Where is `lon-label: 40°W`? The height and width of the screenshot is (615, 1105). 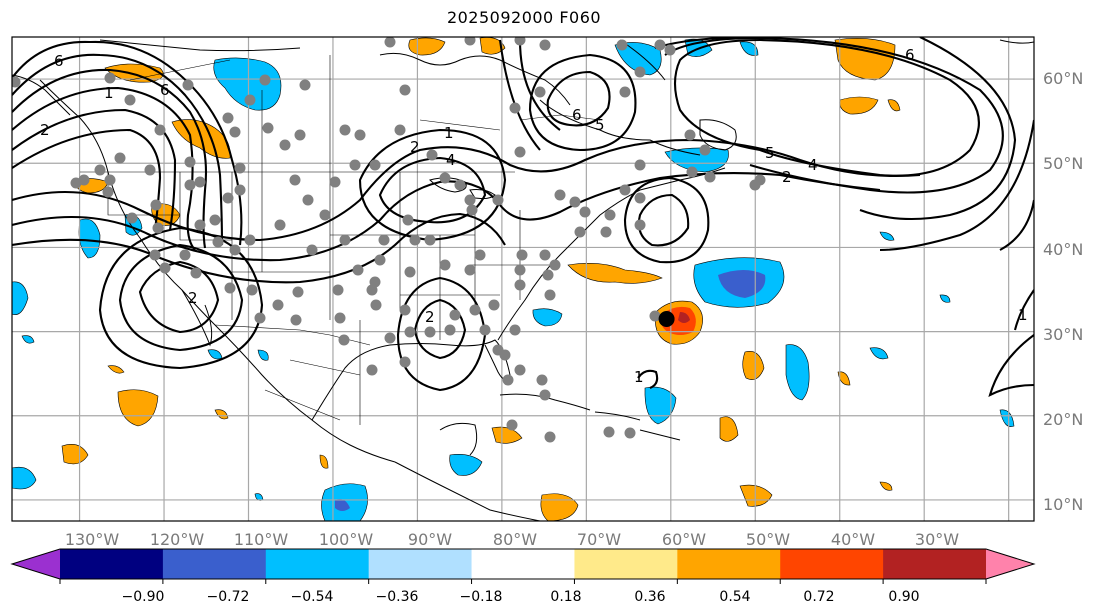 lon-label: 40°W is located at coordinates (853, 539).